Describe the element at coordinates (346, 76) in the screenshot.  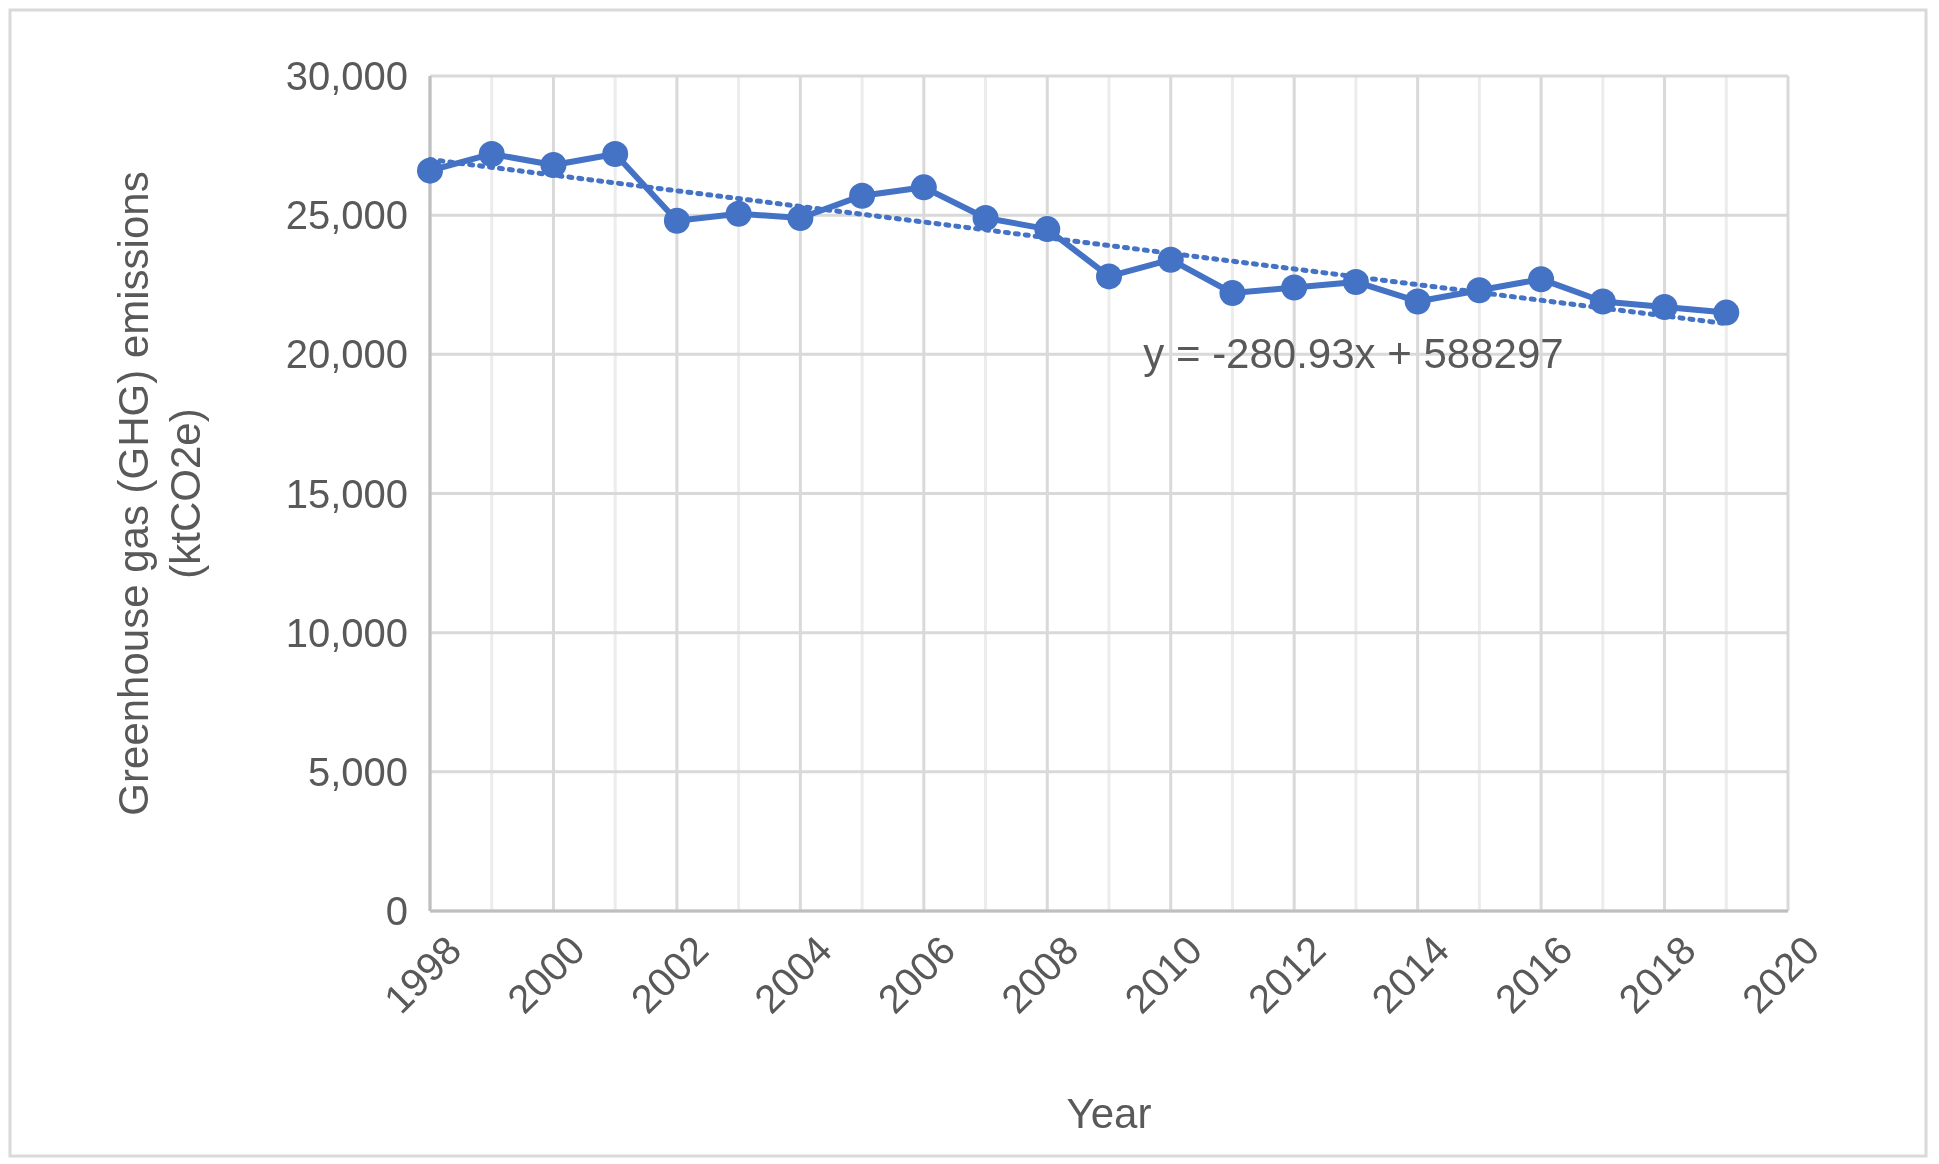
I see `y-tick-label: 30,000` at that location.